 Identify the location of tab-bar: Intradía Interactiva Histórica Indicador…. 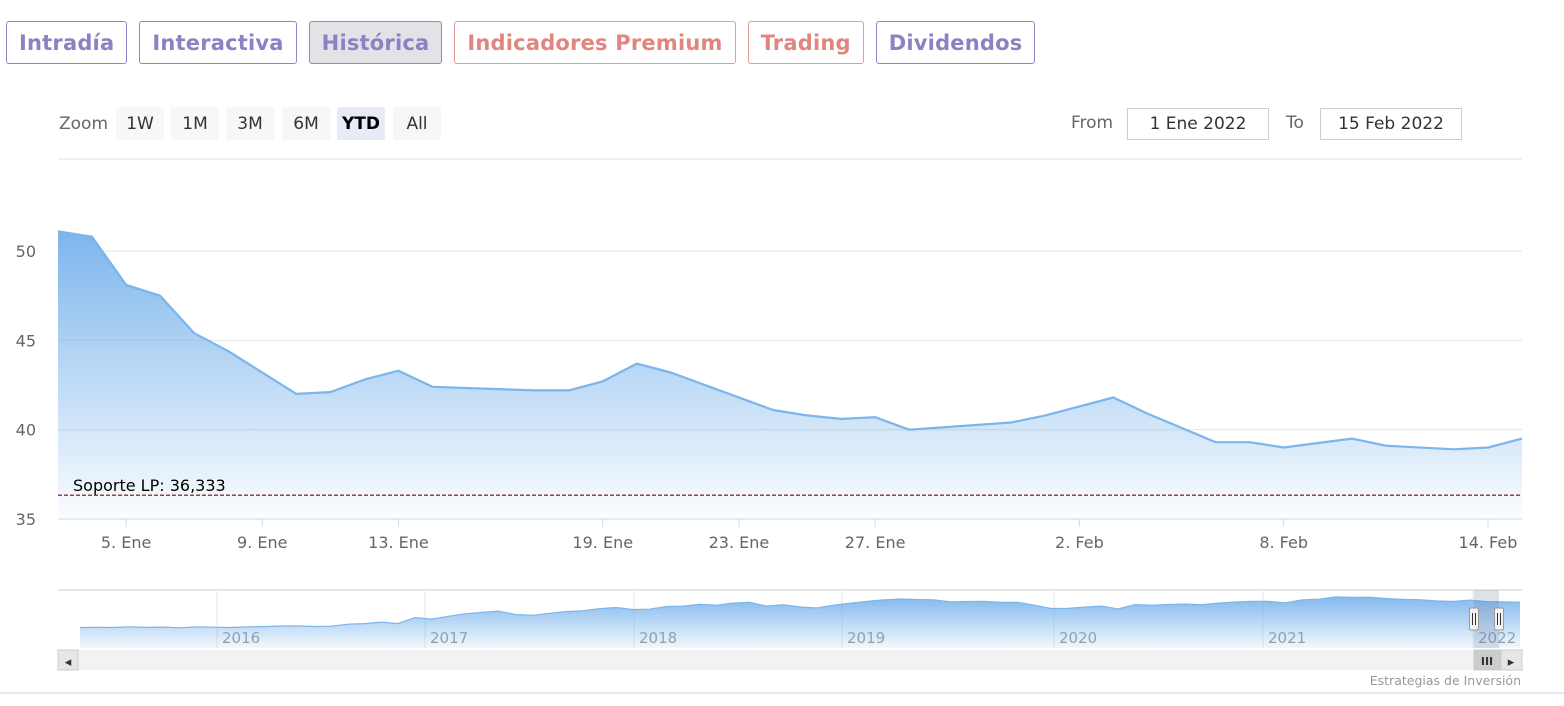
(521, 42).